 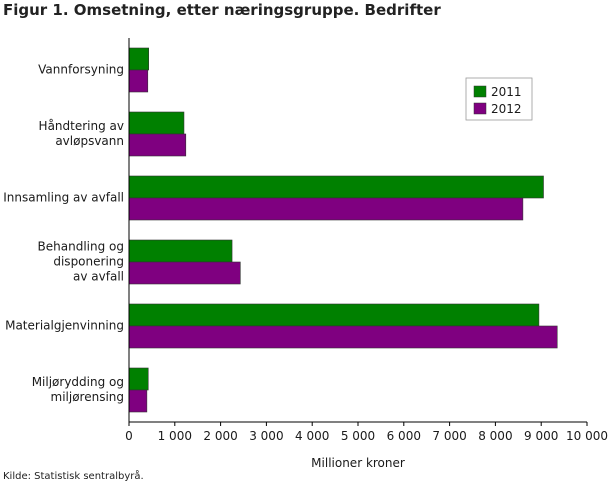 What do you see at coordinates (506, 109) in the screenshot?
I see `legend-label-2012: 2012` at bounding box center [506, 109].